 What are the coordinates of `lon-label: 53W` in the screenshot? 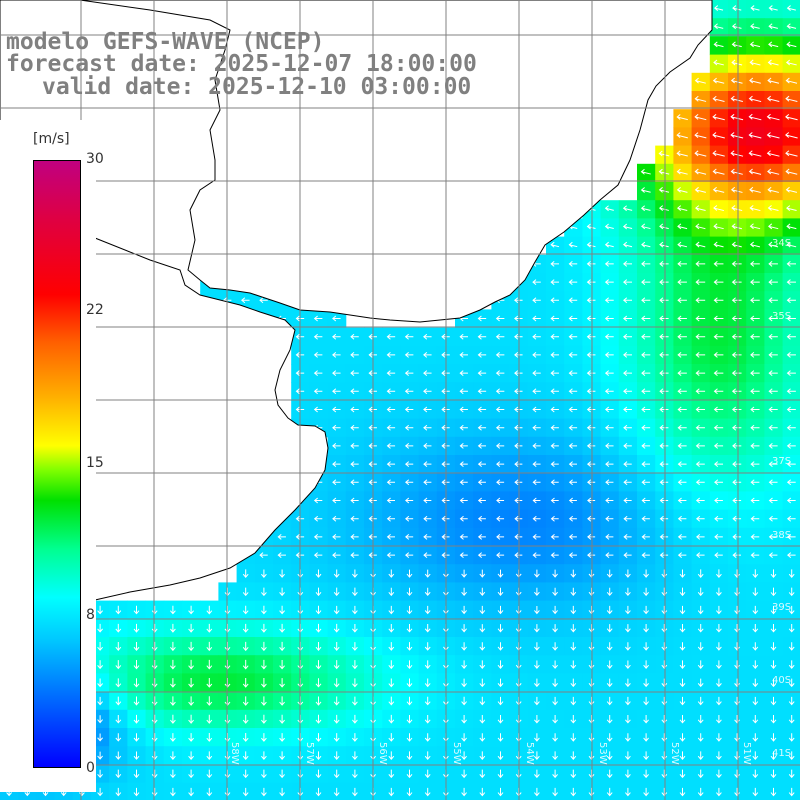 It's located at (602, 753).